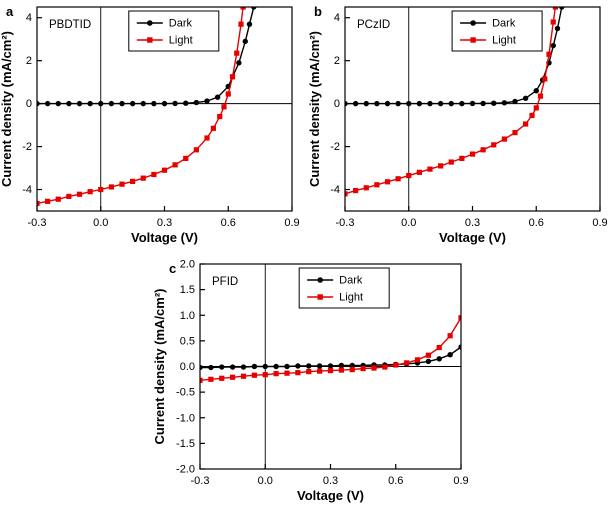 This screenshot has height=507, width=616. I want to click on material-label: PFID, so click(225, 282).